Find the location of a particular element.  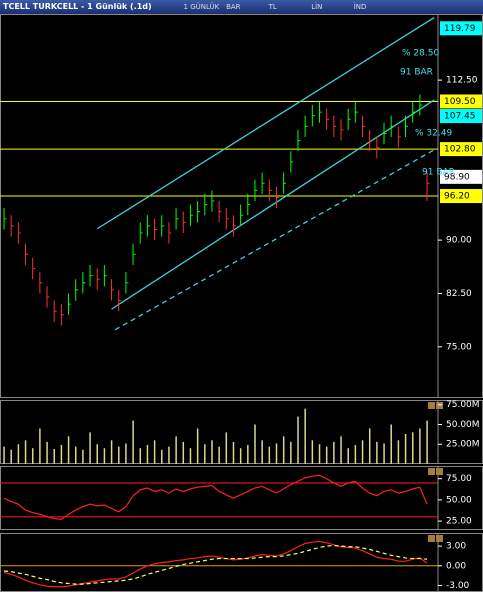

y-tick-label: 25.00 is located at coordinates (459, 522).